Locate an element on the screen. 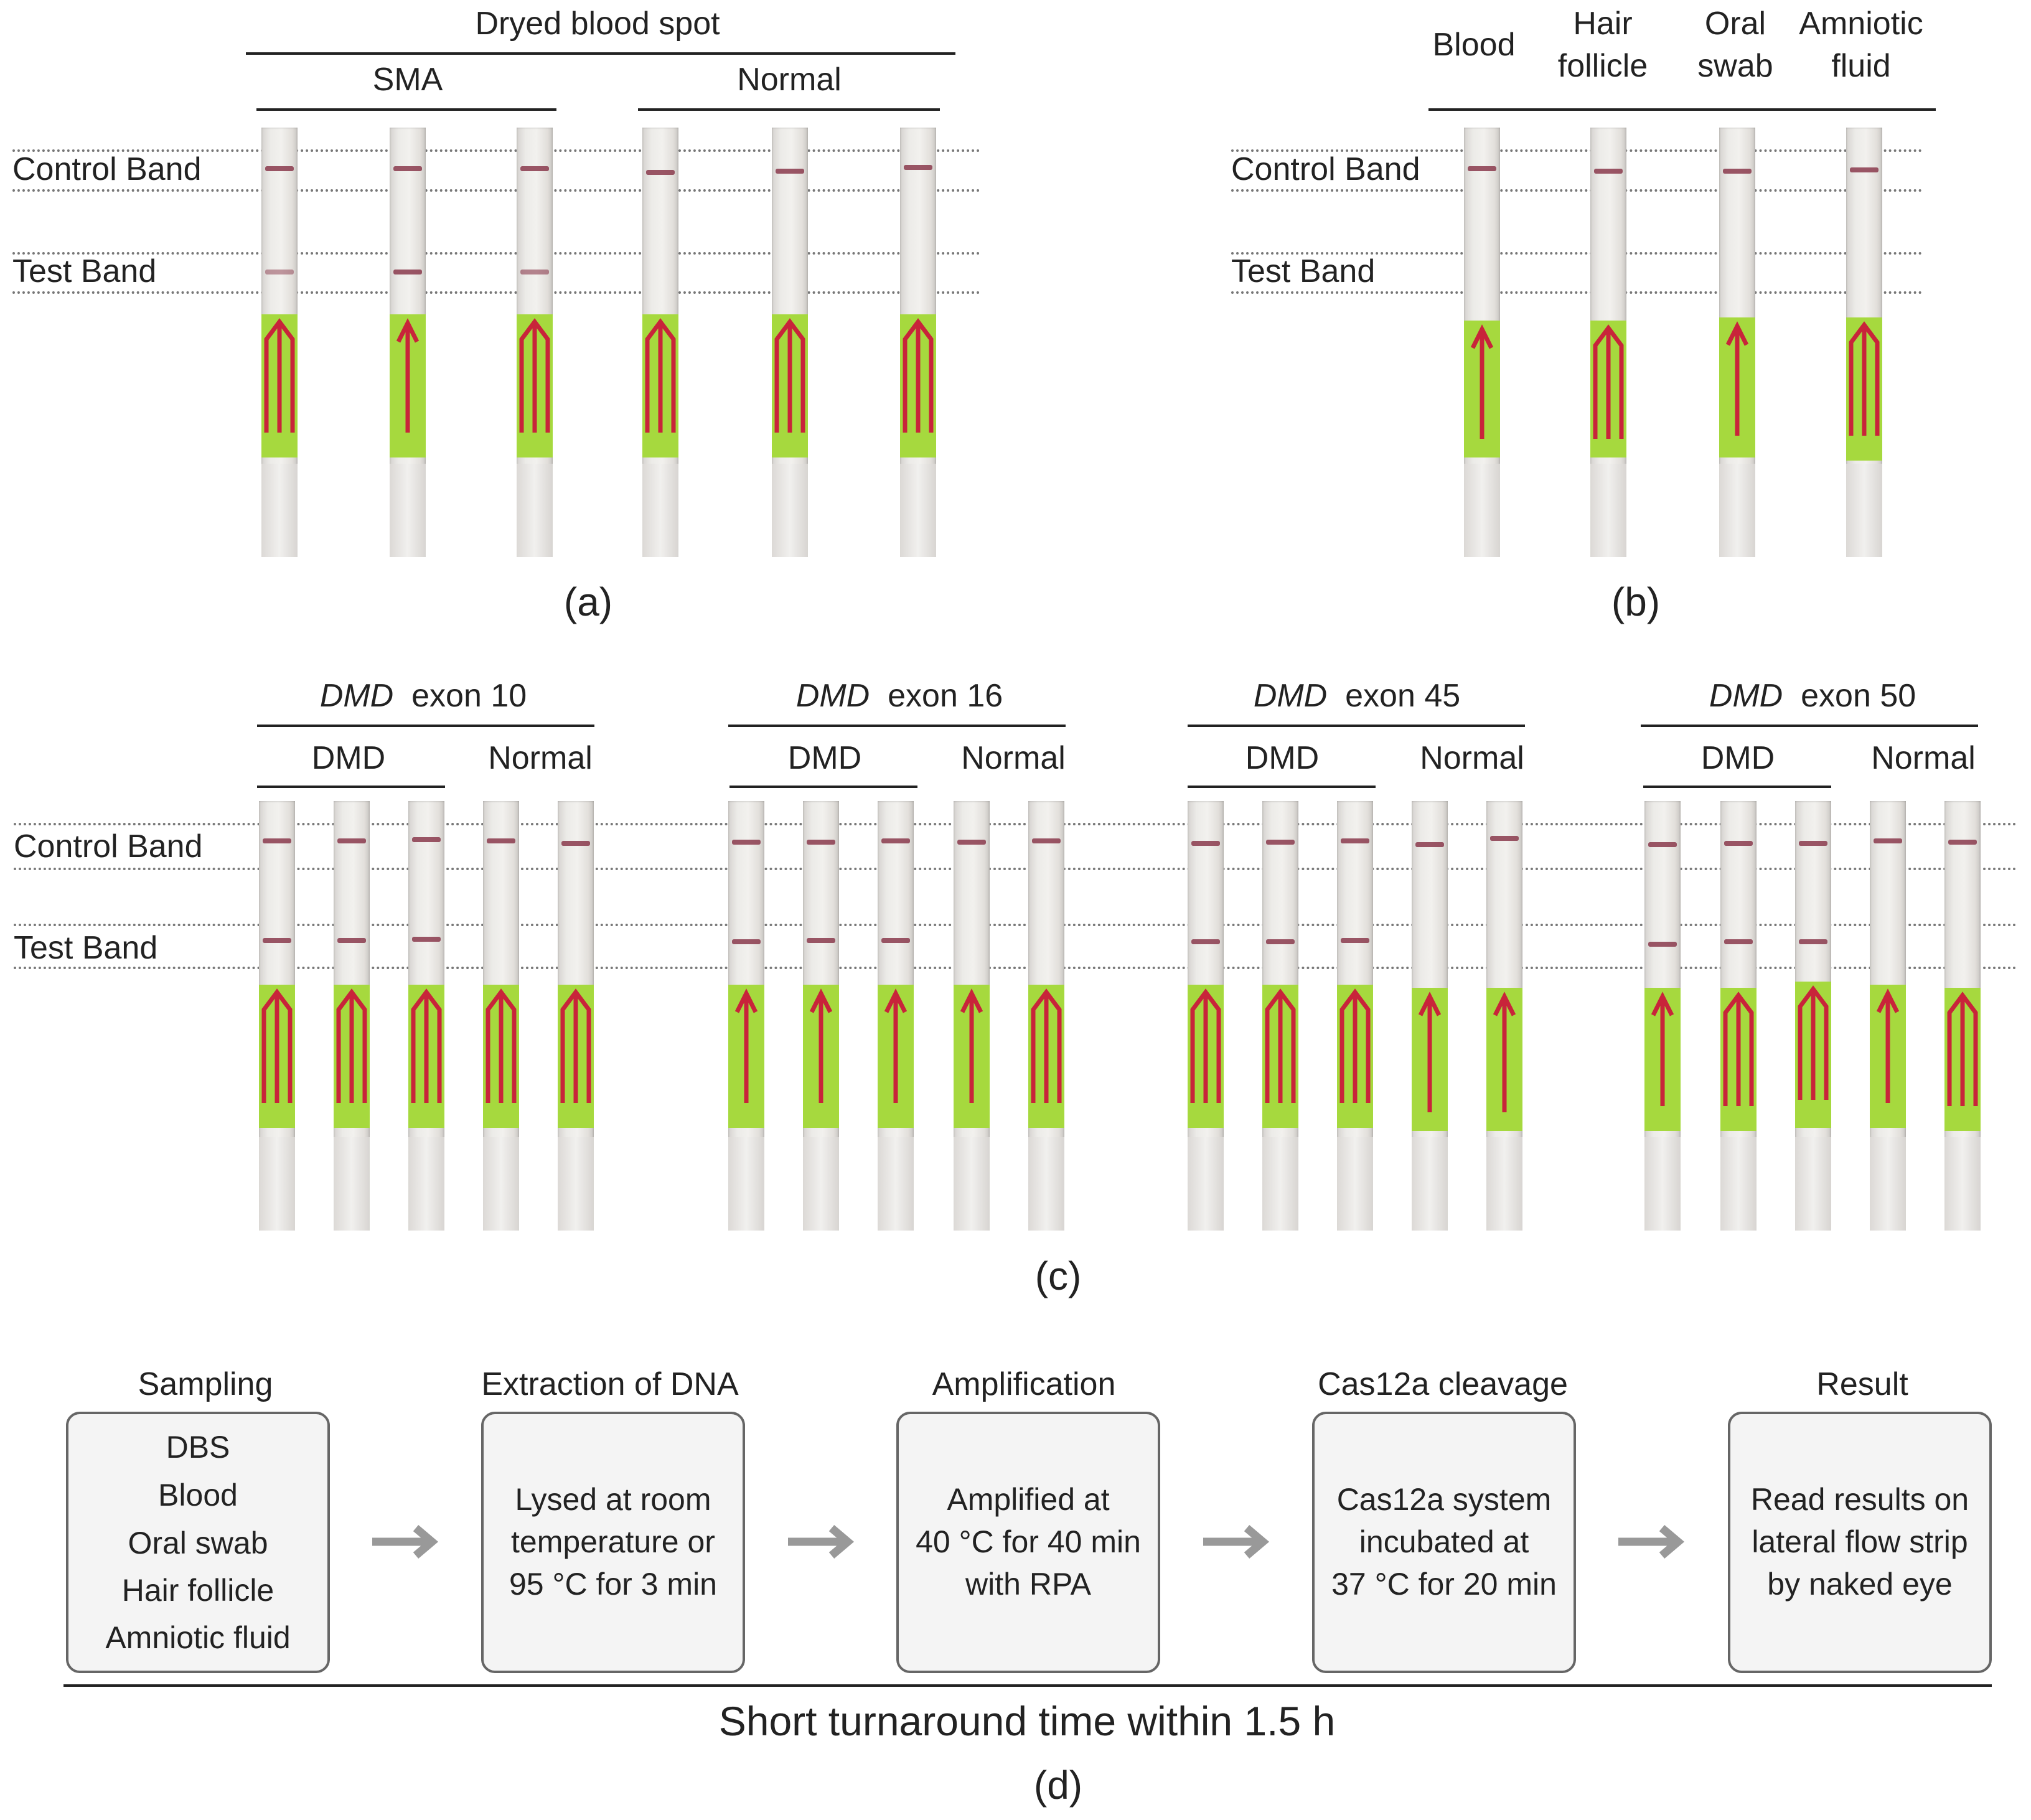 The height and width of the screenshot is (1820, 2031). step-1-line-2: Blood is located at coordinates (198, 1495).